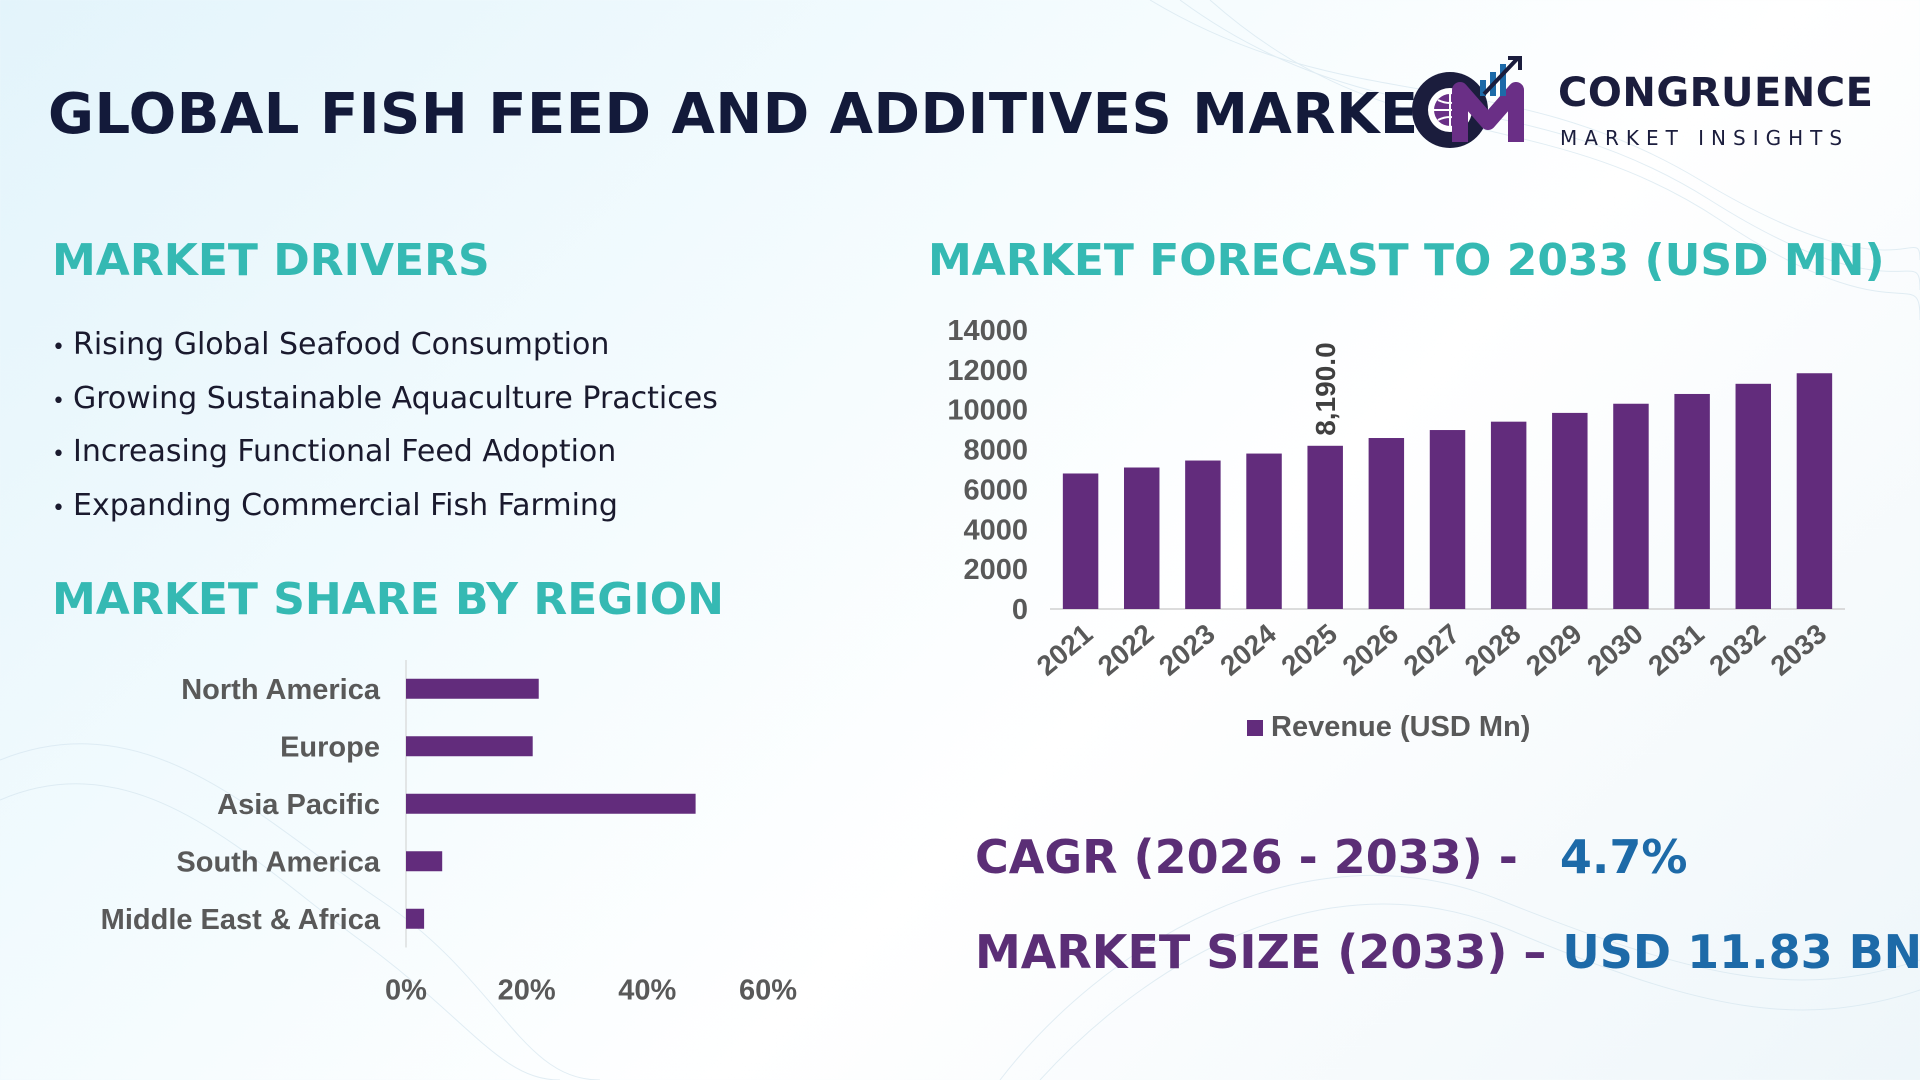  I want to click on market-drivers-heading: MARKET DRIVERS, so click(271, 260).